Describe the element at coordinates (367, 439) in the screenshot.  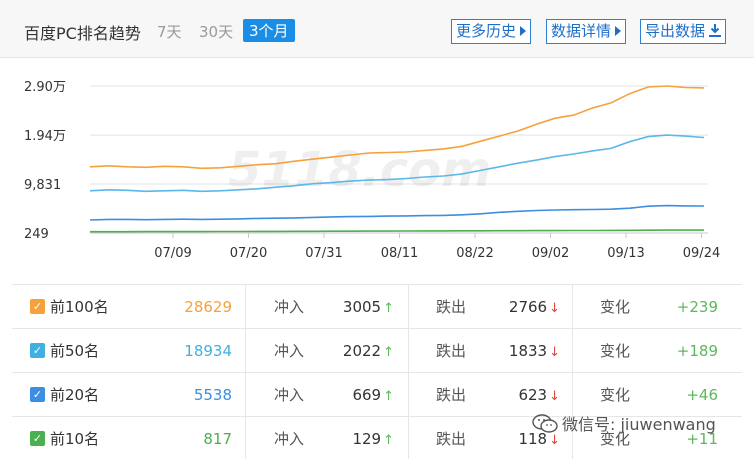
I see `in-value: 129` at that location.